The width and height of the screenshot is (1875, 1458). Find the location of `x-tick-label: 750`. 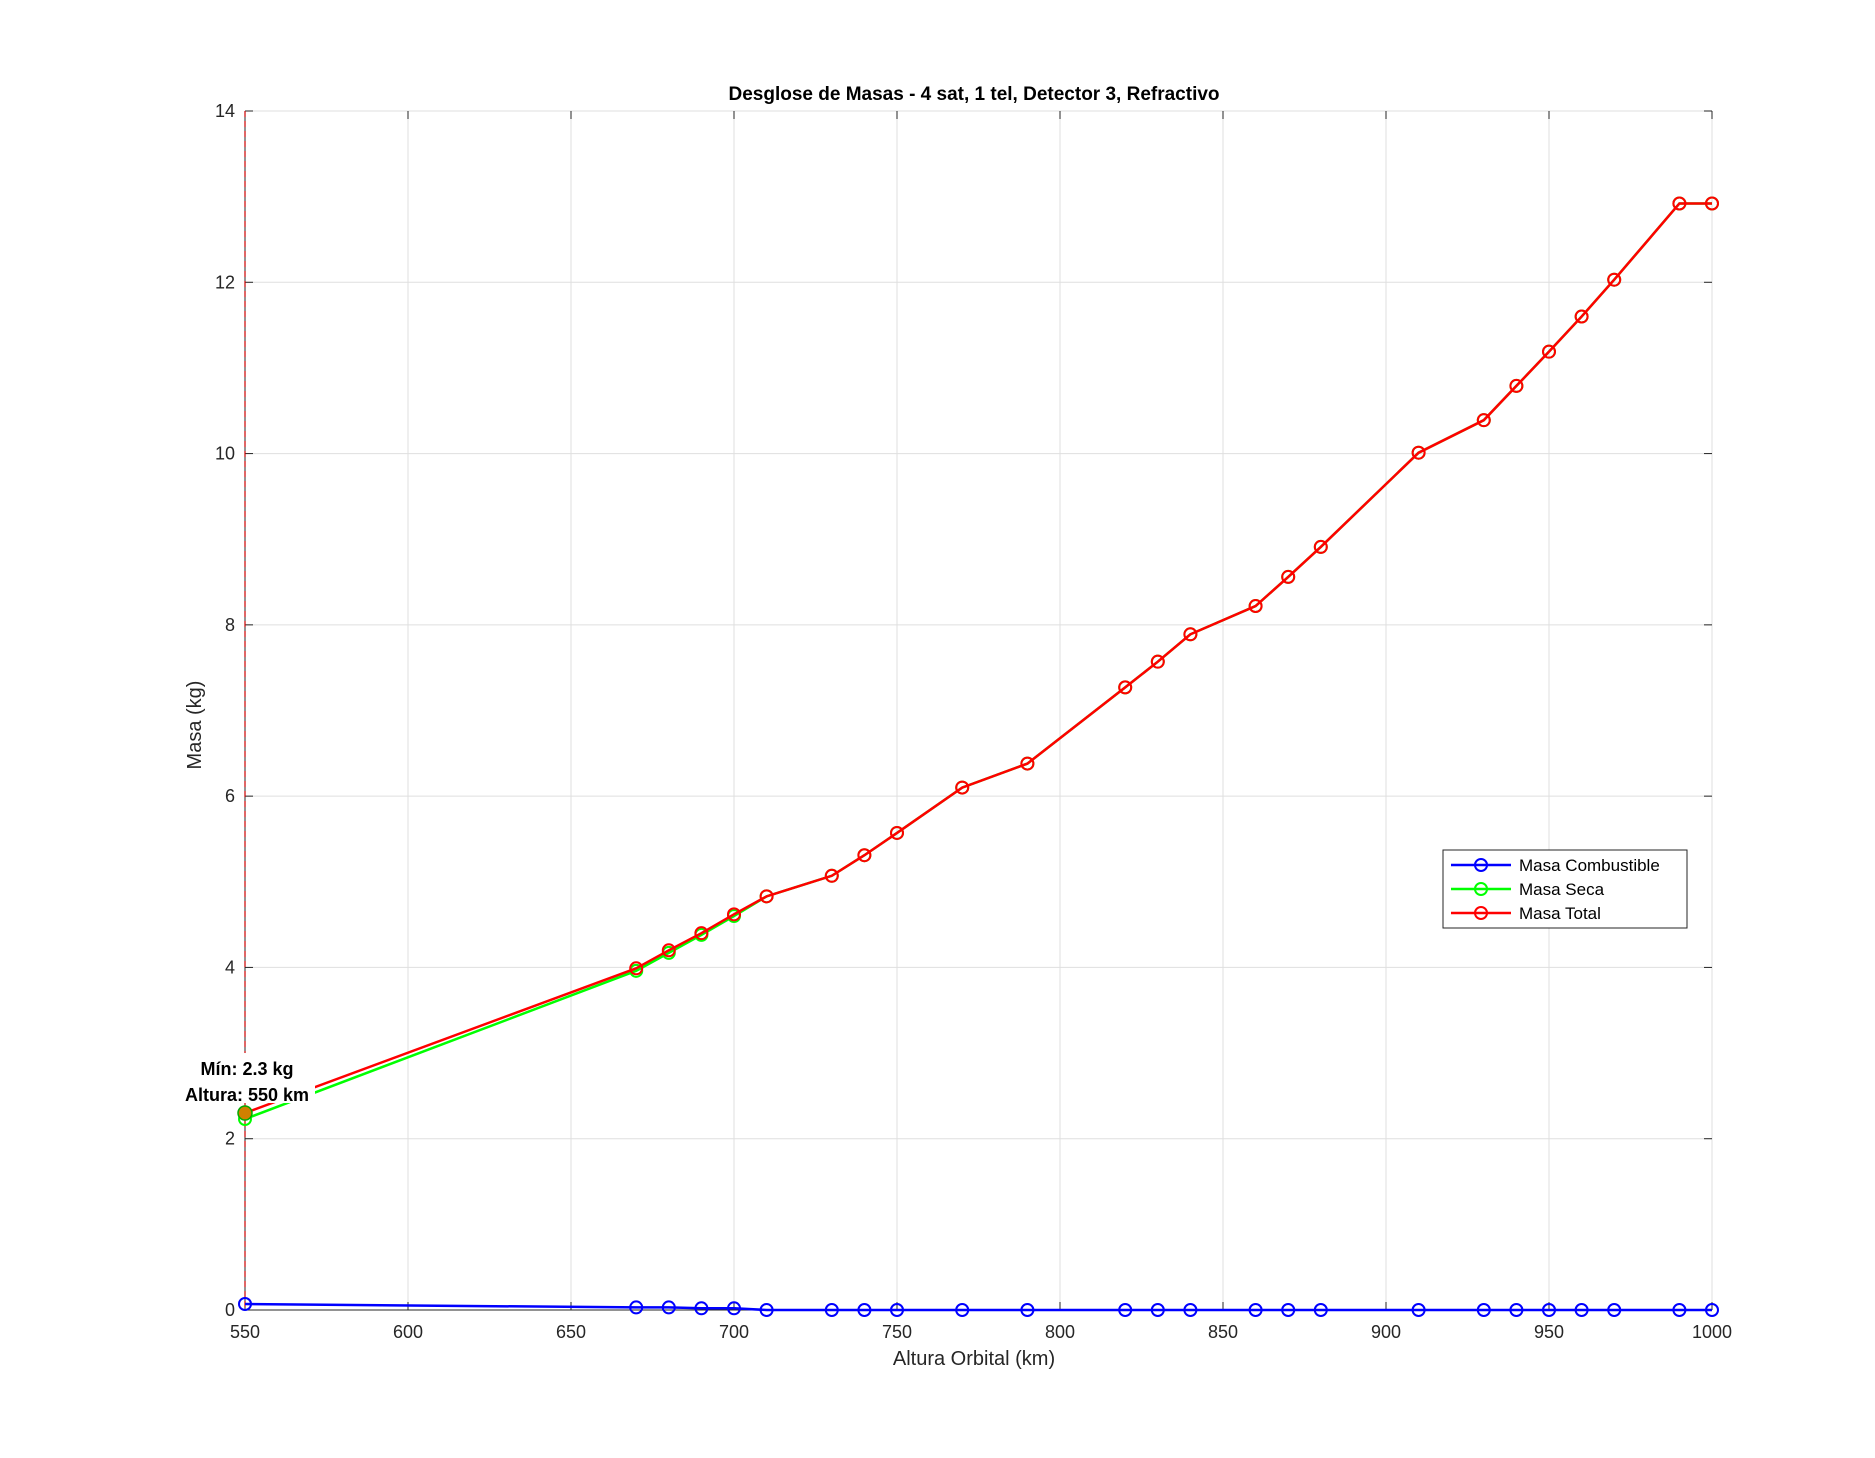

x-tick-label: 750 is located at coordinates (897, 1332).